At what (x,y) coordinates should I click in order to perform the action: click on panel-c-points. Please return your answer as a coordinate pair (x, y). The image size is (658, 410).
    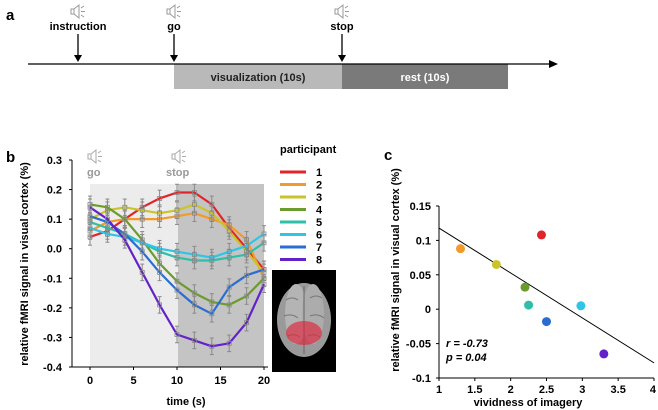
    Looking at the image, I should click on (532, 294).